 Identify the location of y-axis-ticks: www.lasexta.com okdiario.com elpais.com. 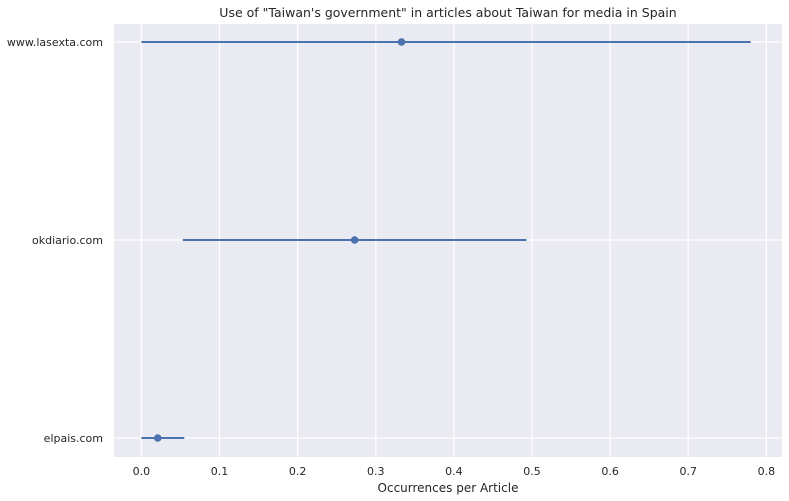
(55, 240).